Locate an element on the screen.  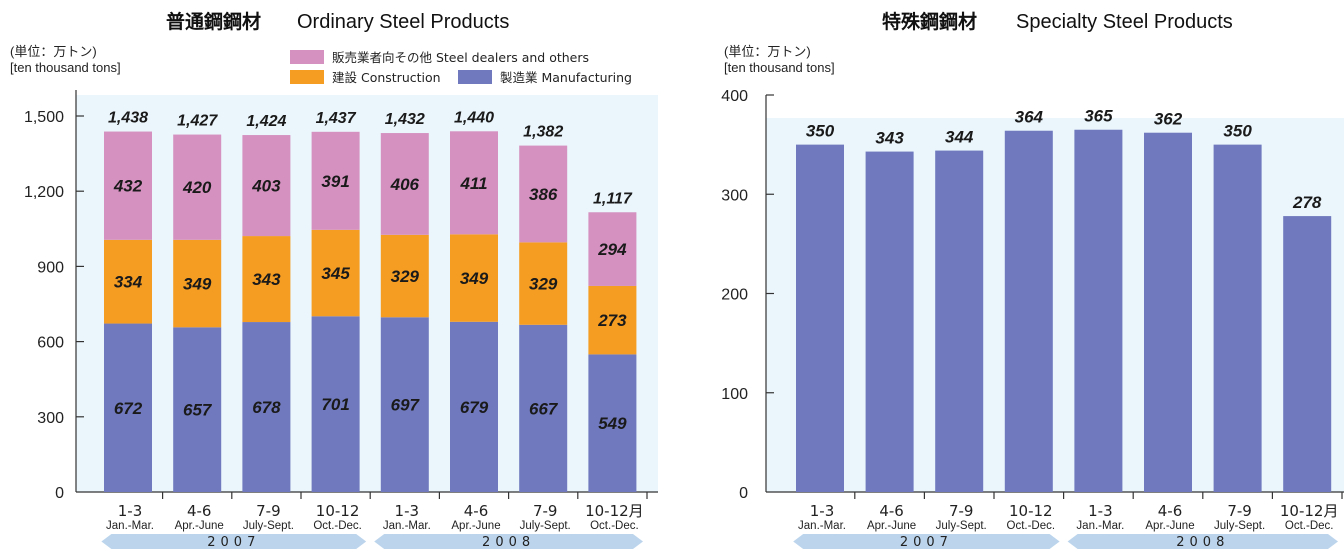
y-tick-label: 200 is located at coordinates (734, 295).